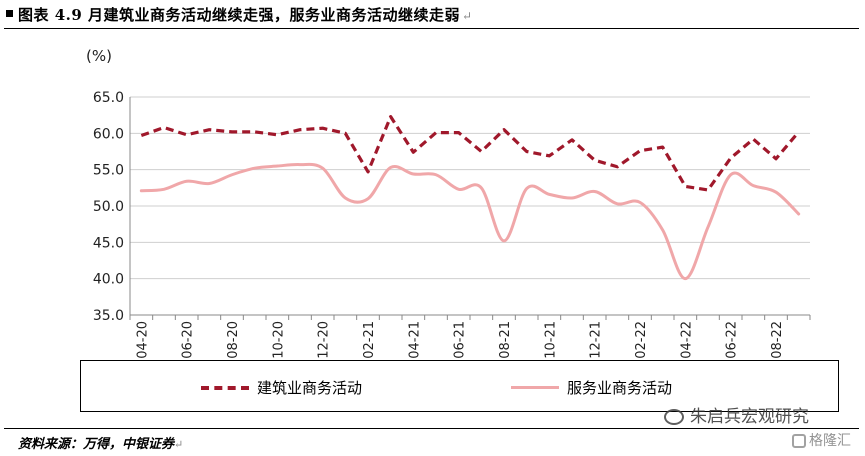 This screenshot has width=865, height=456. Describe the element at coordinates (108, 98) in the screenshot. I see `y-tick-label: 65.0` at that location.